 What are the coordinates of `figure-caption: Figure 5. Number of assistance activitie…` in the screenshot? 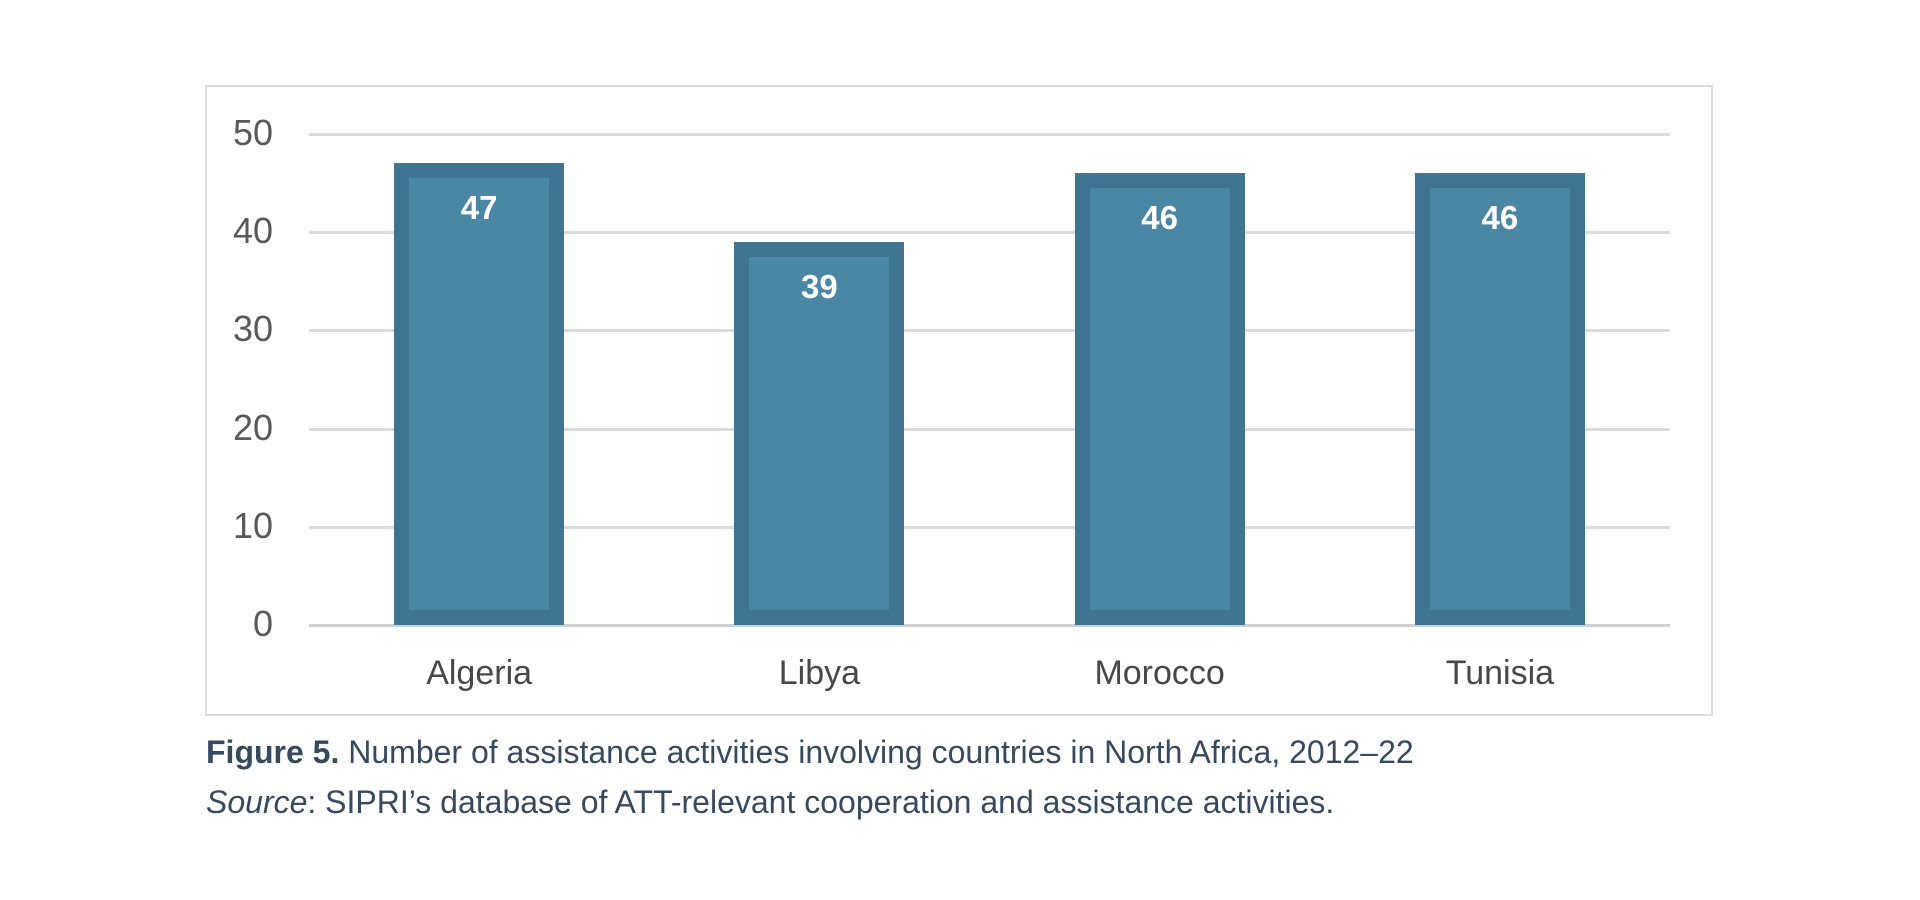 It's located at (810, 777).